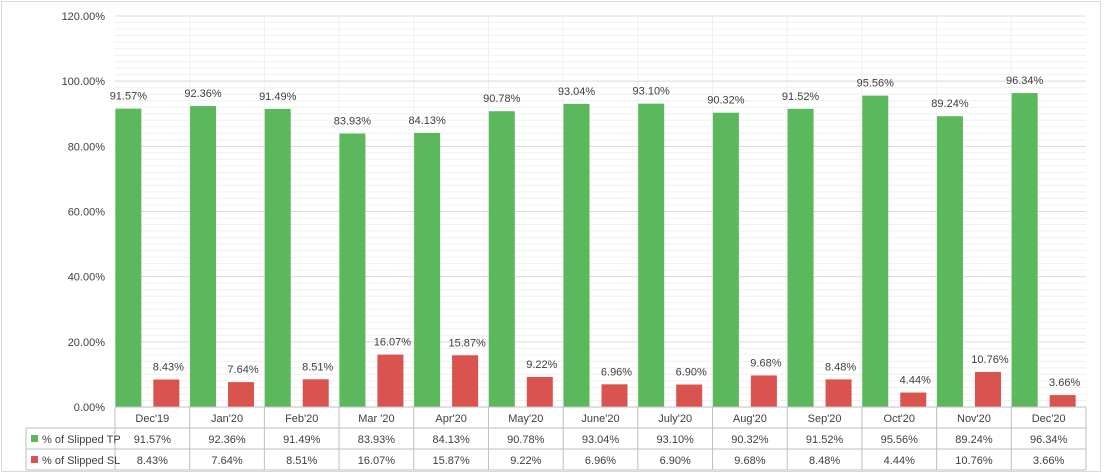 The image size is (1104, 475). What do you see at coordinates (227, 419) in the screenshot?
I see `x-category-label: Jan'20` at bounding box center [227, 419].